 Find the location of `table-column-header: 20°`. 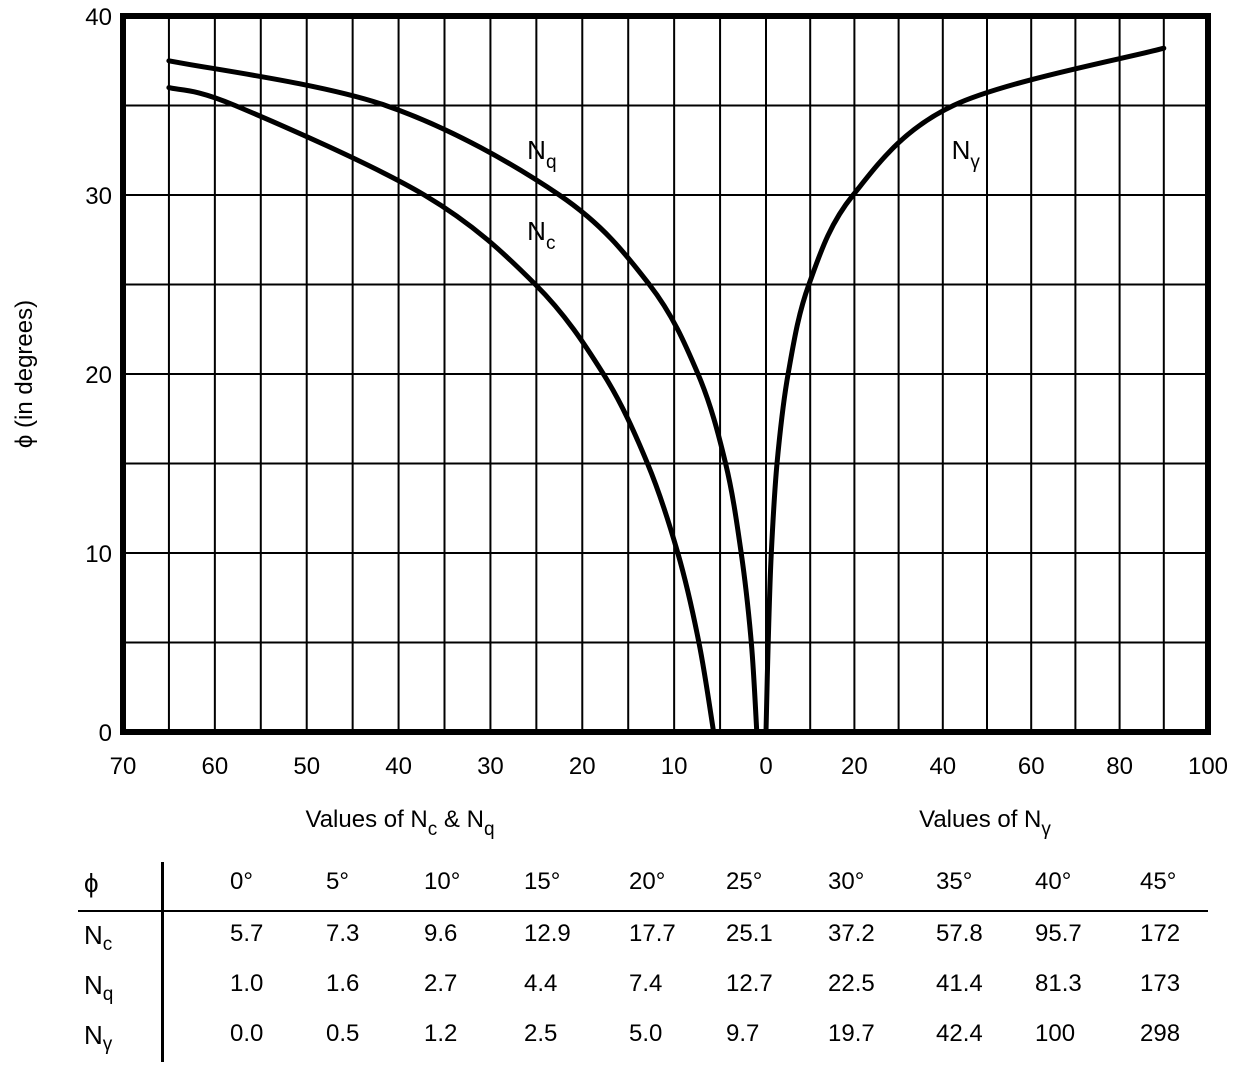

table-column-header: 20° is located at coordinates (647, 881).